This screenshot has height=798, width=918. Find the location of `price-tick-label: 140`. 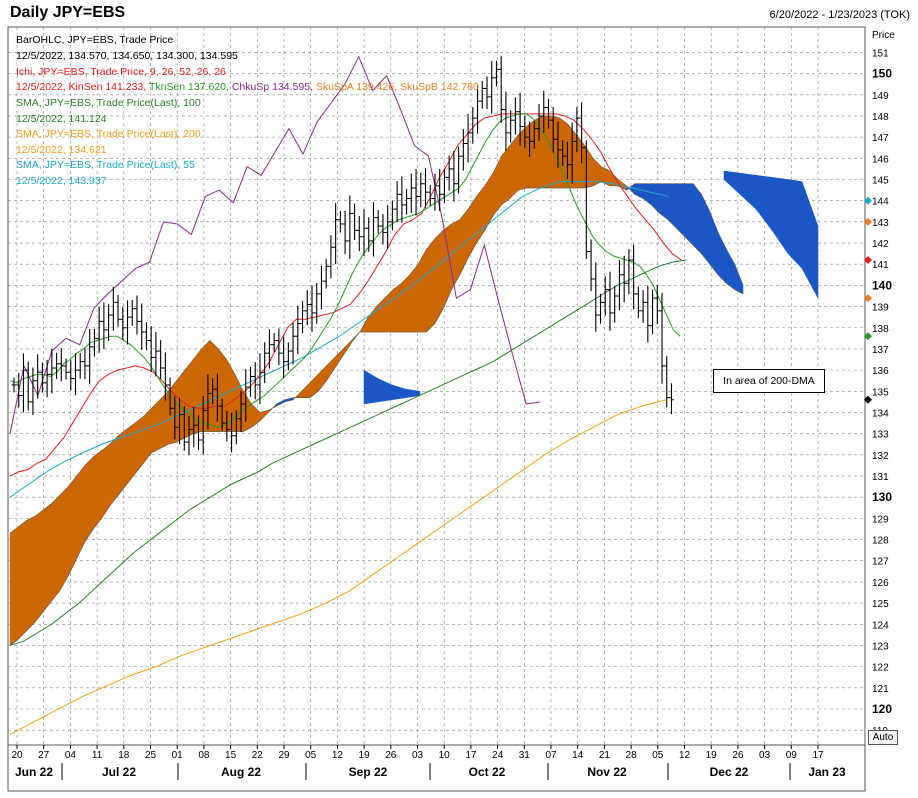

price-tick-label: 140 is located at coordinates (882, 285).